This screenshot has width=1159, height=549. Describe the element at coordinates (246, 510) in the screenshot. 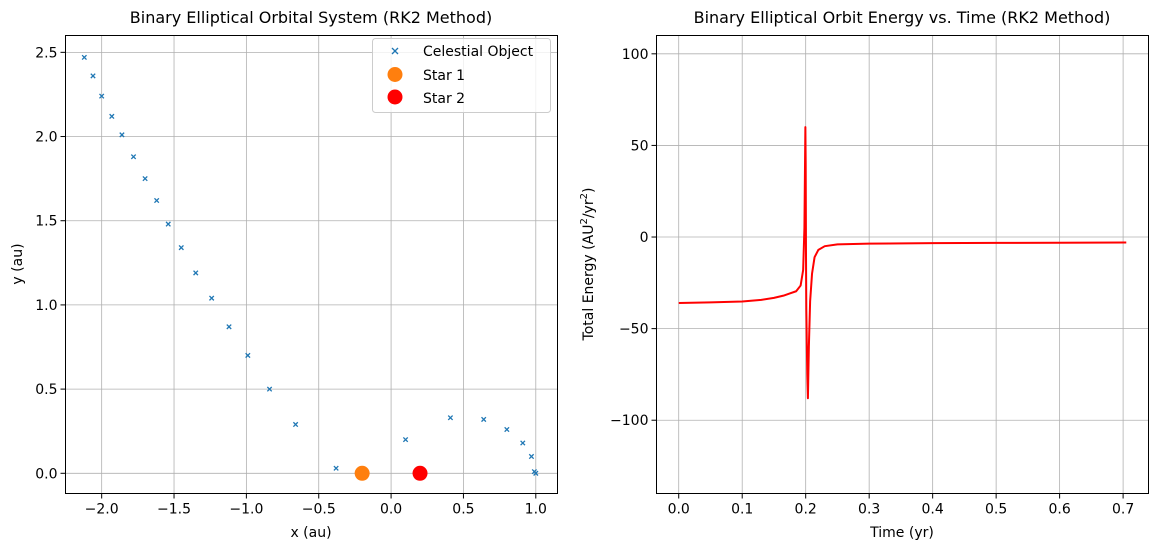

I see `orbit-x-tick-label: −1.0` at that location.